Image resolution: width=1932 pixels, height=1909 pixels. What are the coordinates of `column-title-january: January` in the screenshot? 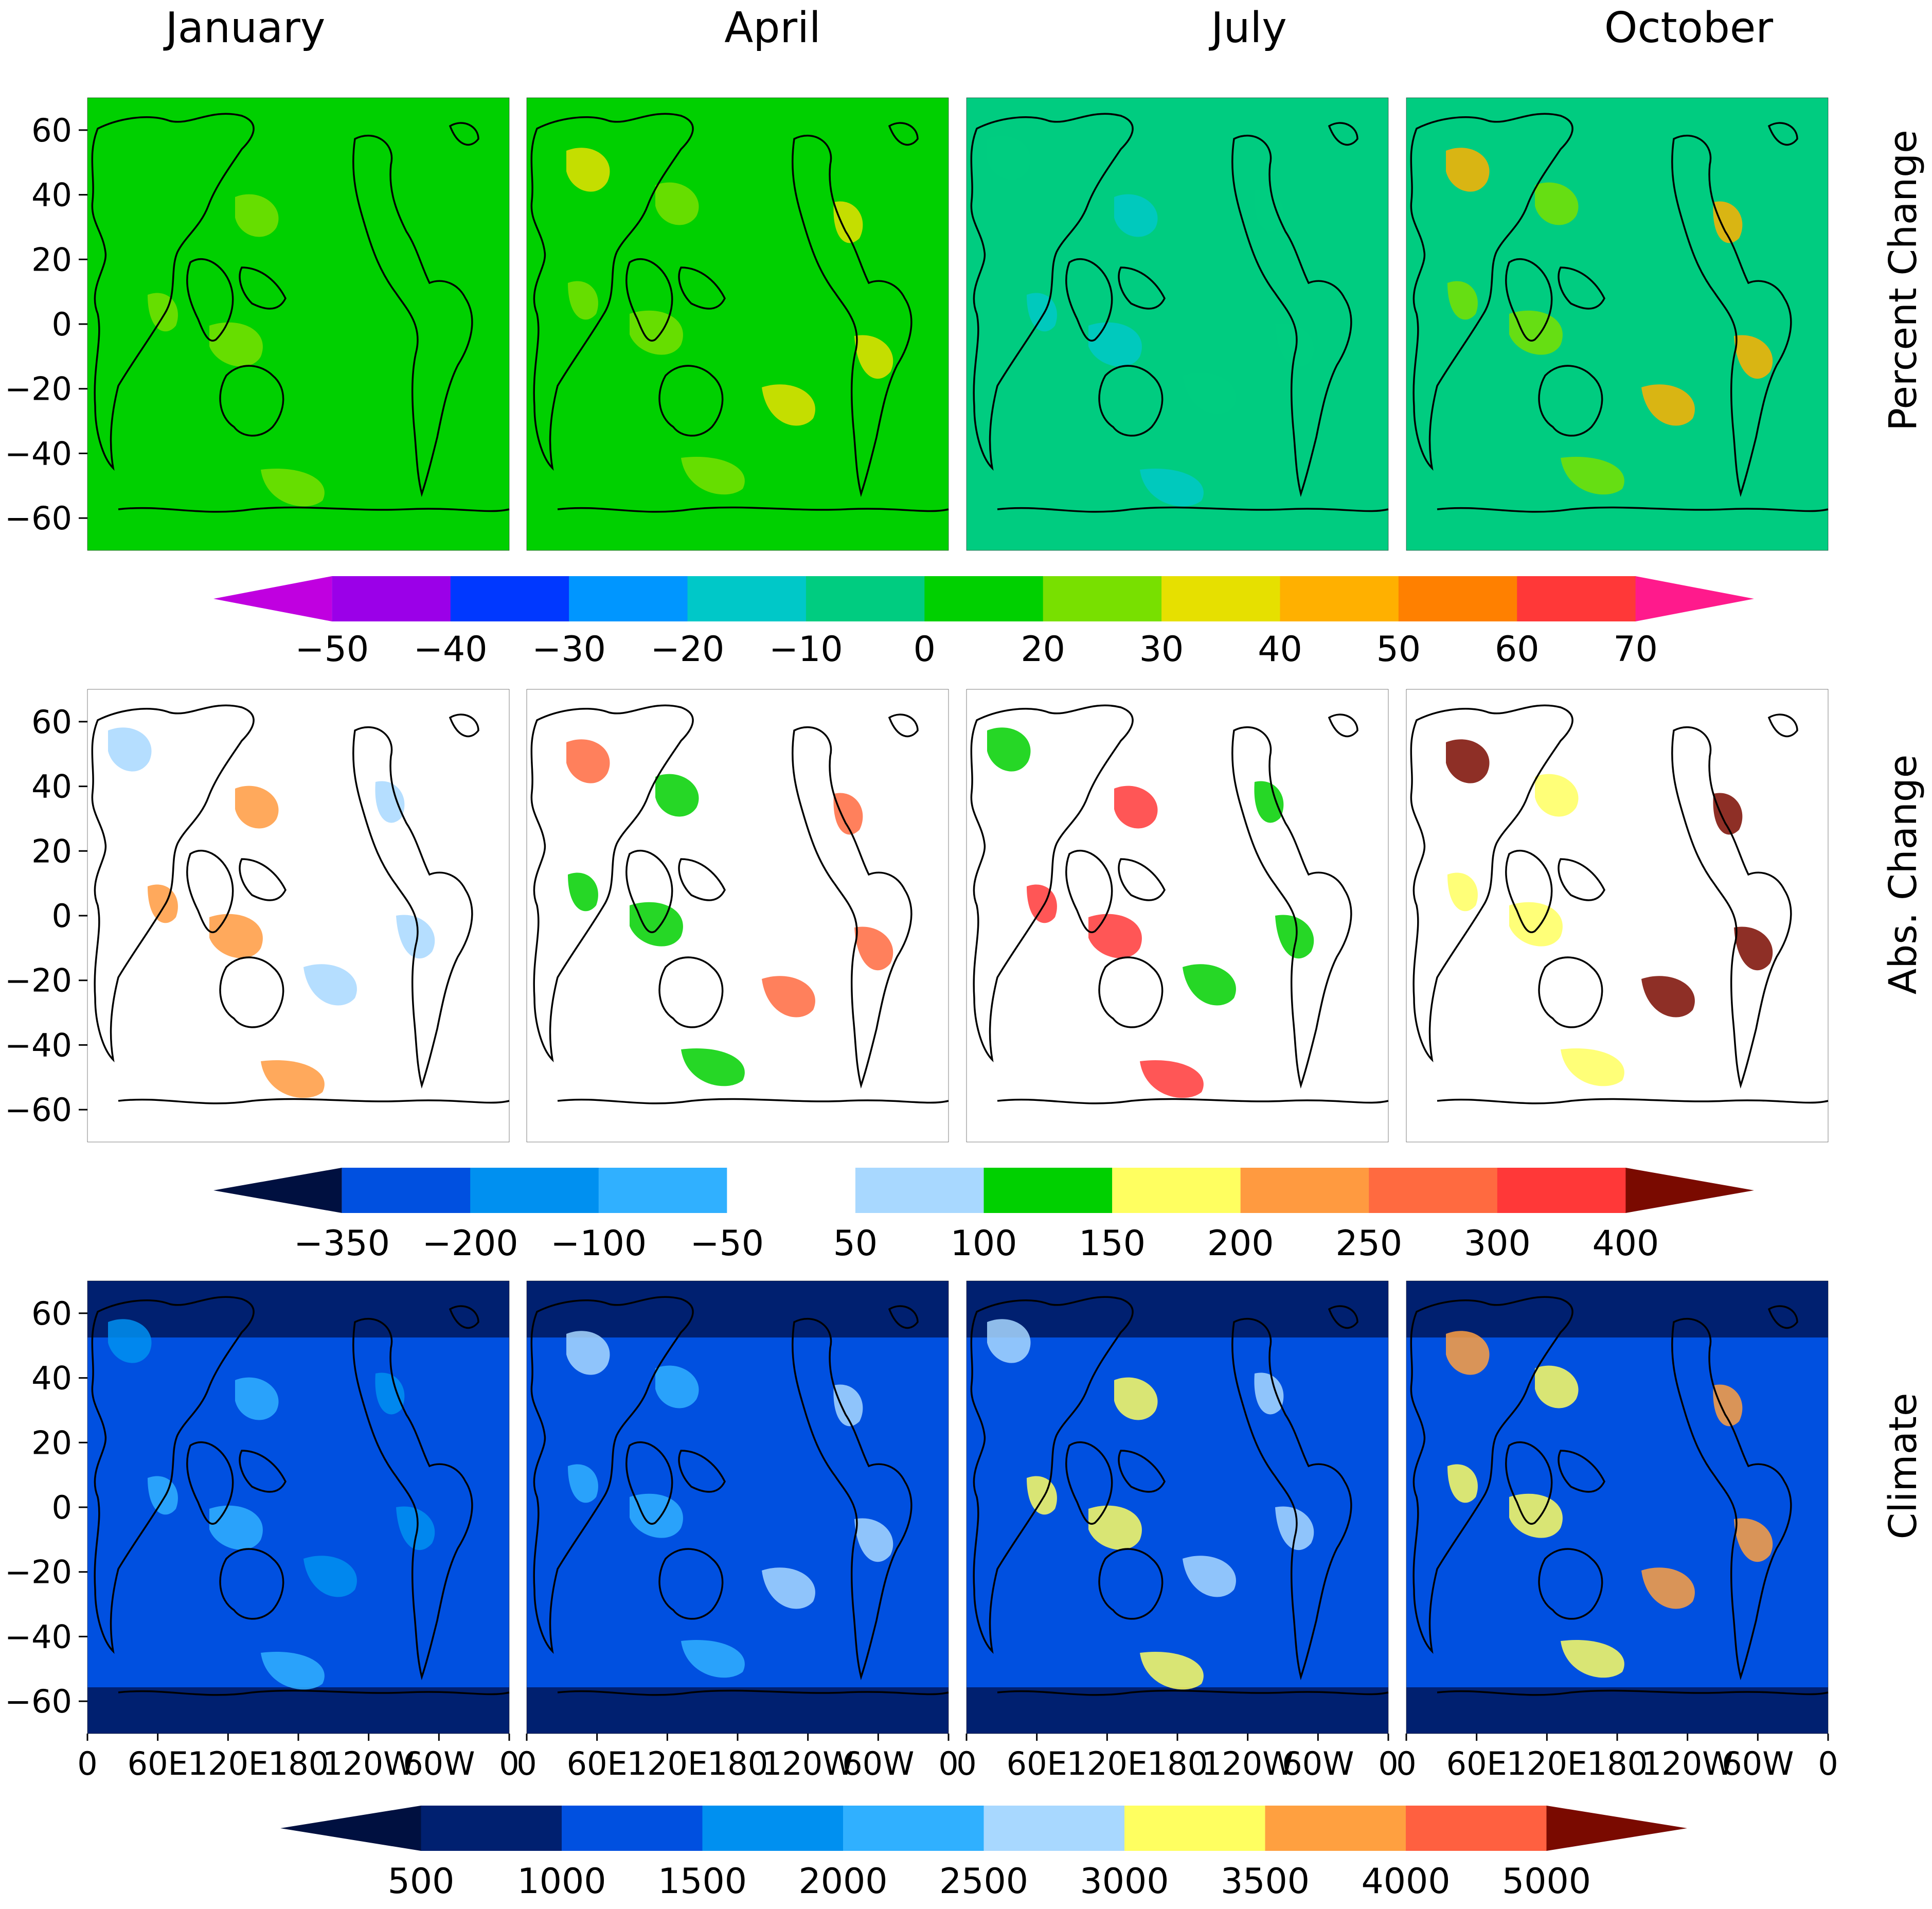 It's located at (245, 28).